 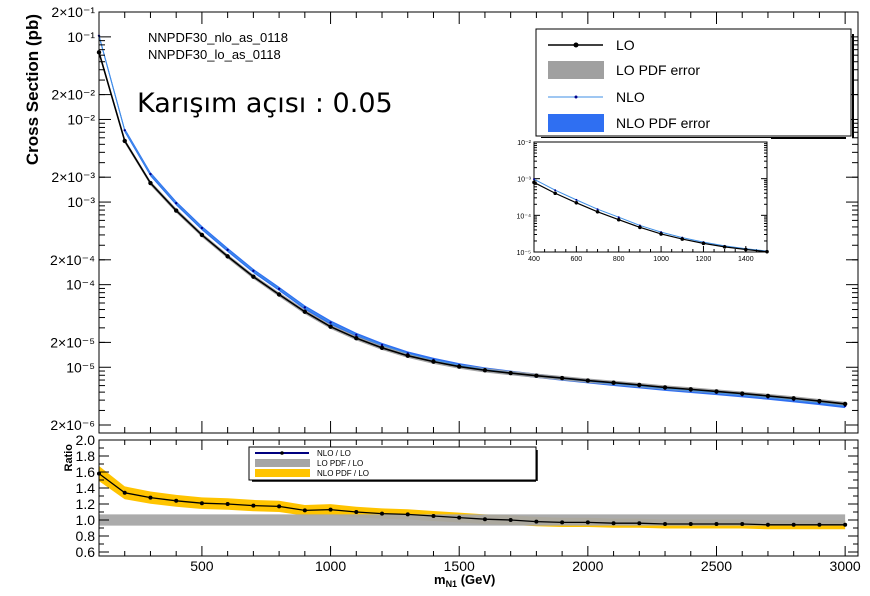 What do you see at coordinates (524, 216) in the screenshot?
I see `inset-y-tick-label: 10⁻⁴` at bounding box center [524, 216].